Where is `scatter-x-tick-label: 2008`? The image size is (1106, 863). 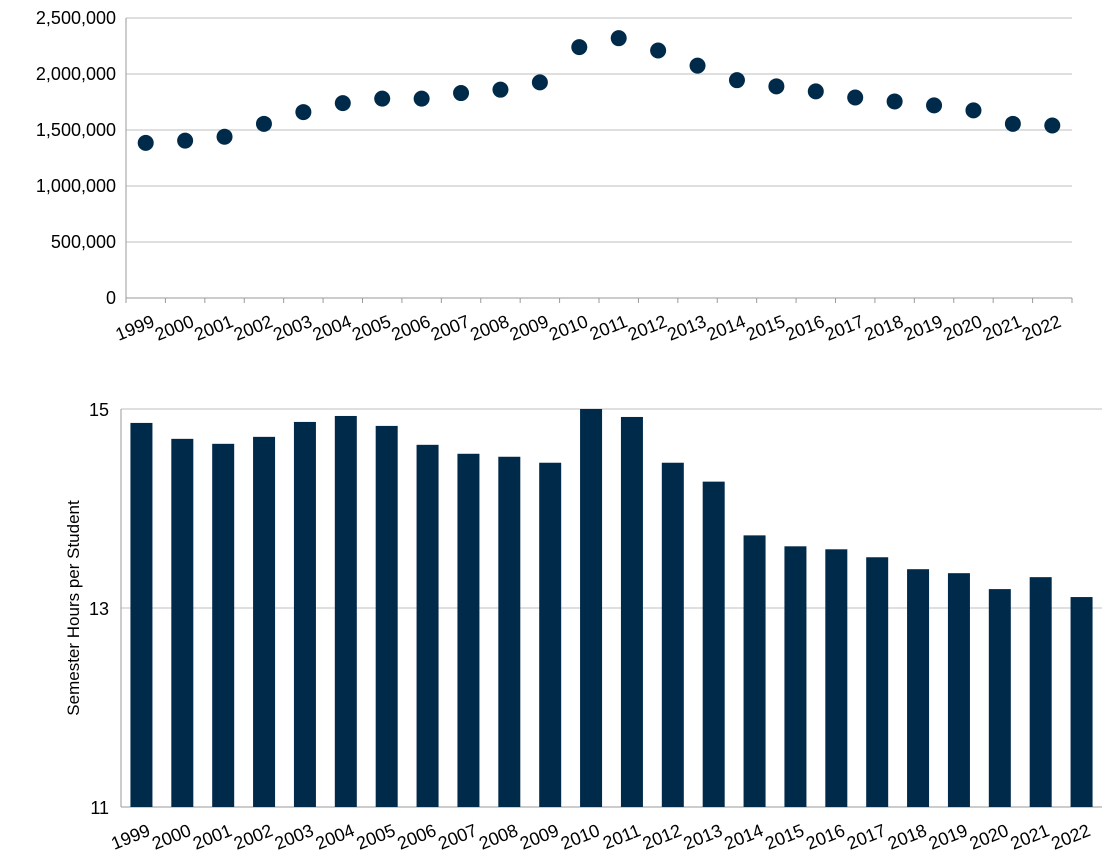
scatter-x-tick-label: 2008 is located at coordinates (489, 328).